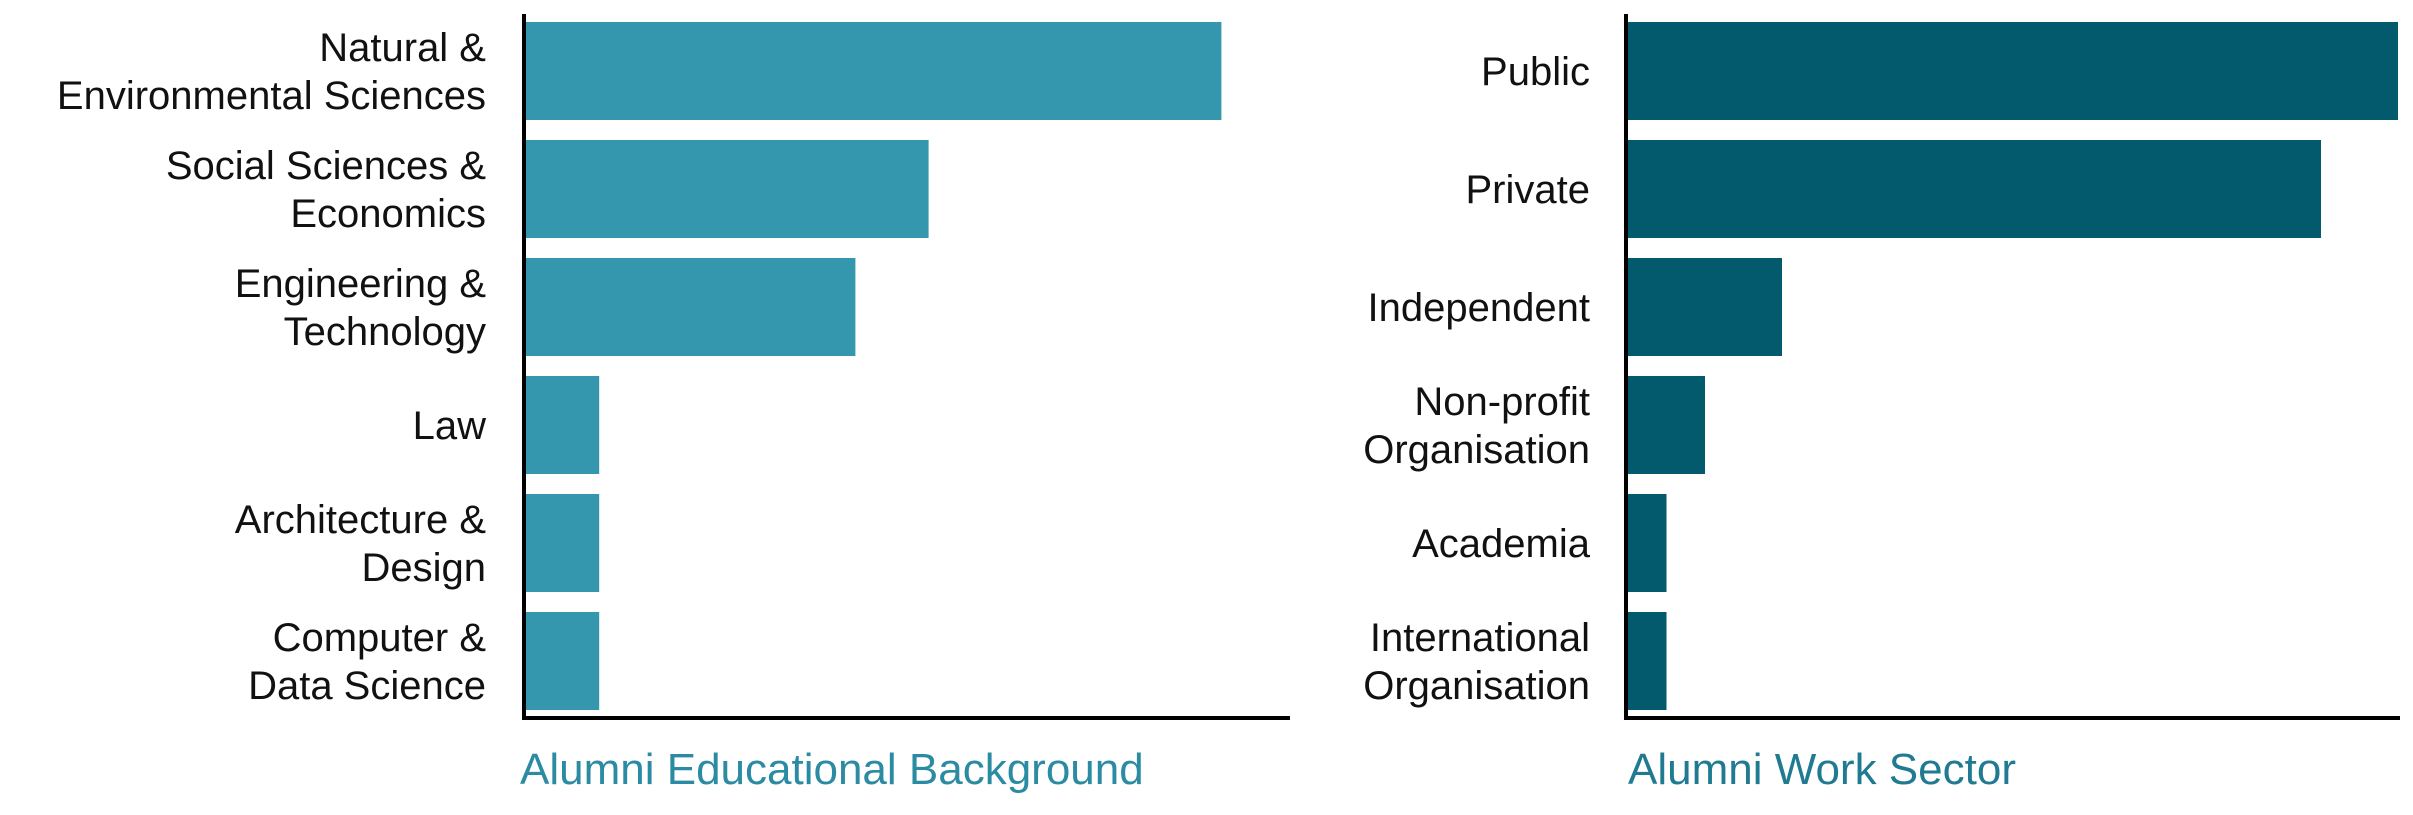 The image size is (2413, 815). I want to click on category-label-1-5-line-1: Architecture &, so click(361, 520).